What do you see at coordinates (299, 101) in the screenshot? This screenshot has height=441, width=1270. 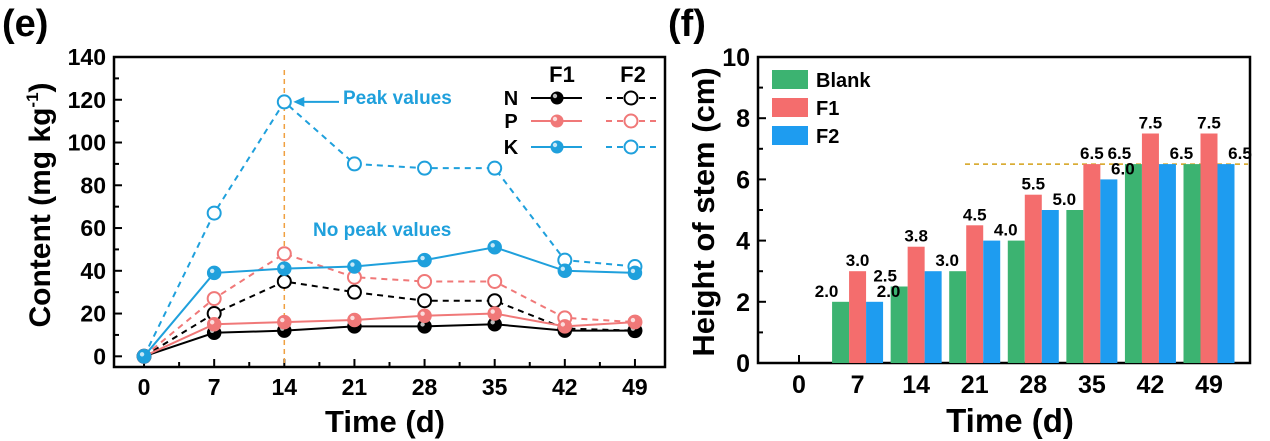 I see `peak-arrow-head` at bounding box center [299, 101].